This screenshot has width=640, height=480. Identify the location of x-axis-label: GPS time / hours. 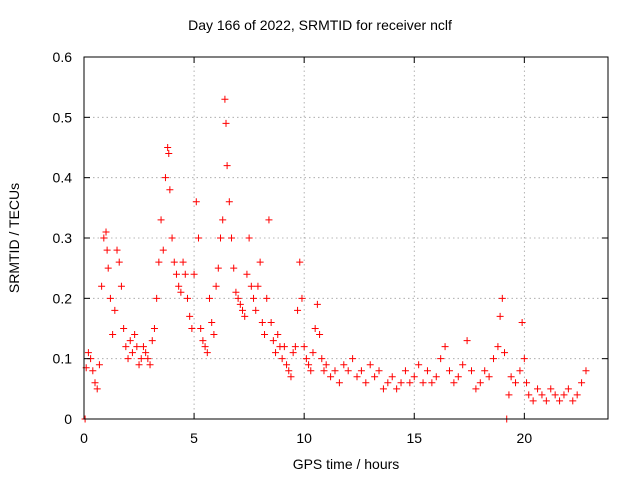
(346, 464).